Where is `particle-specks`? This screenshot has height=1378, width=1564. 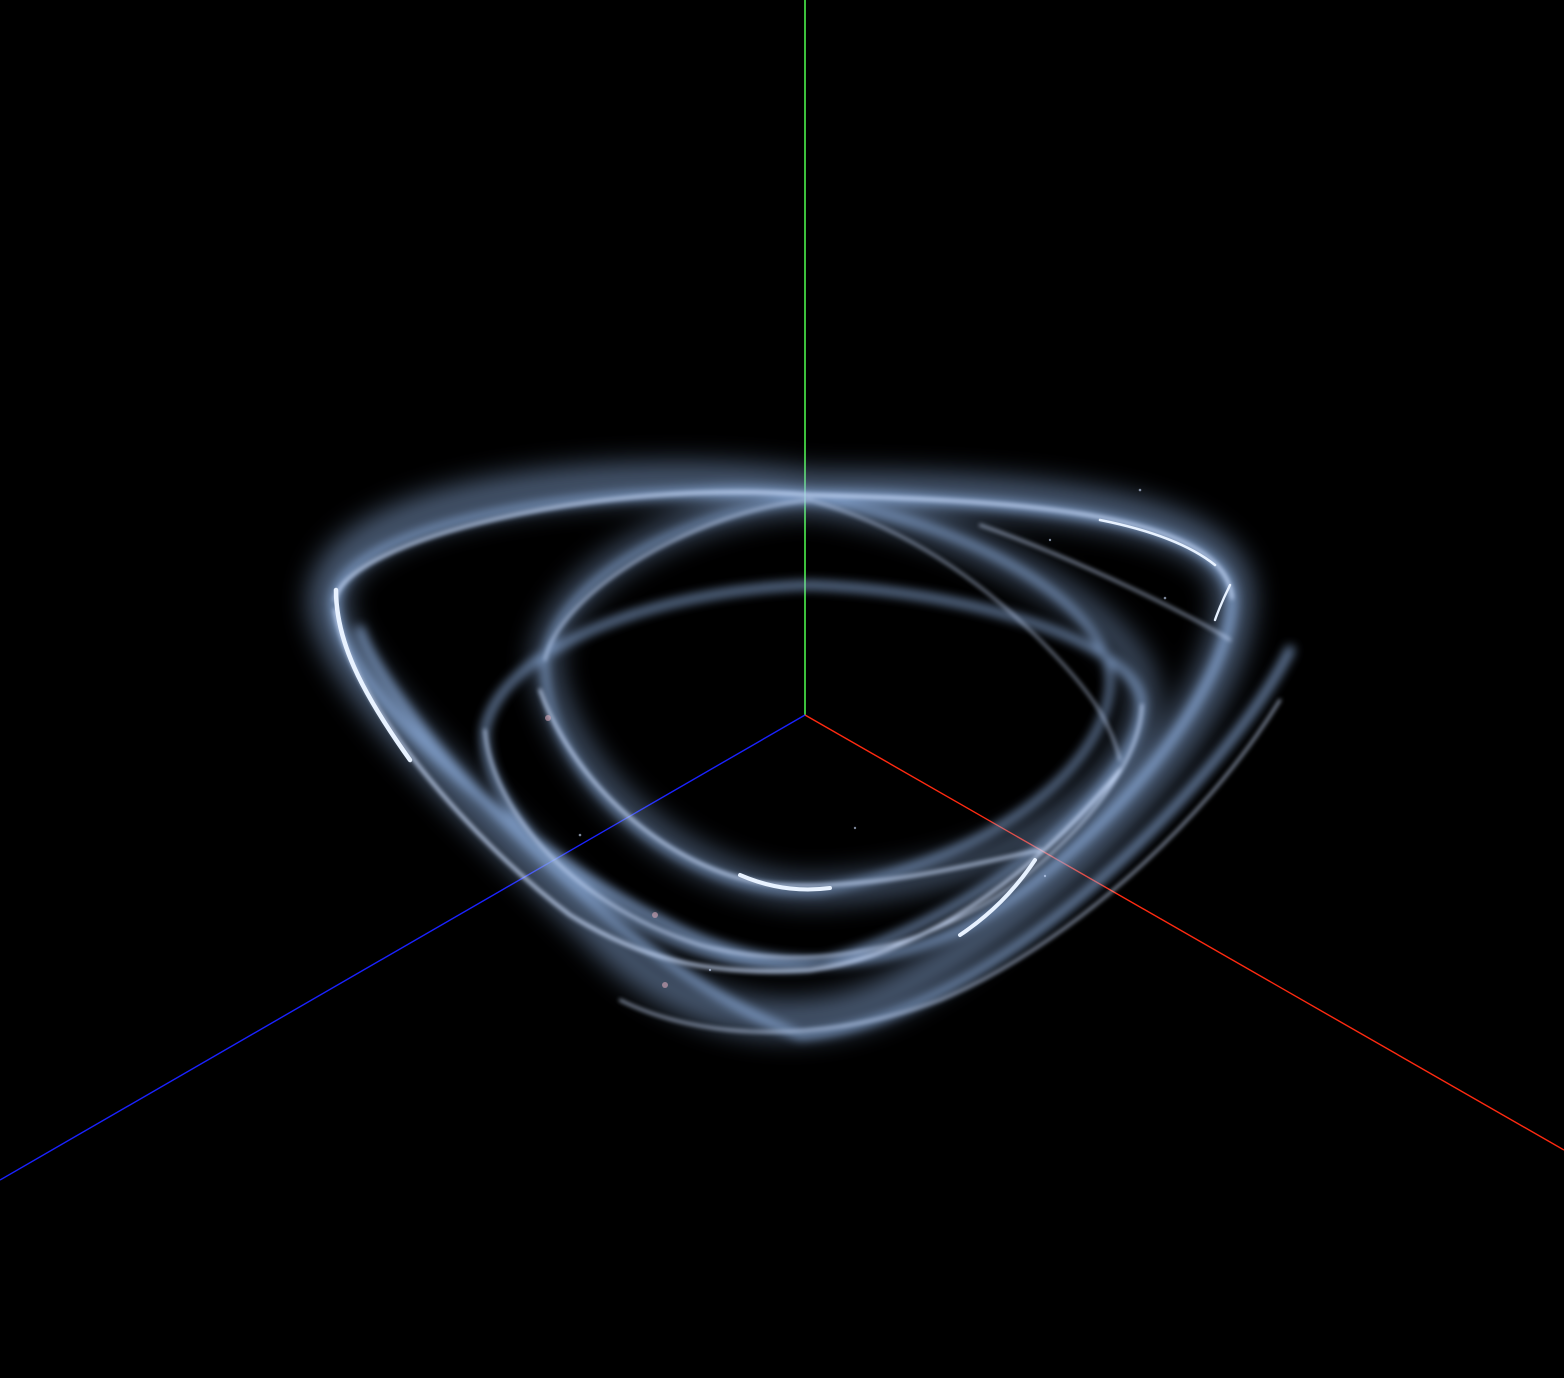 particle-specks is located at coordinates (856, 738).